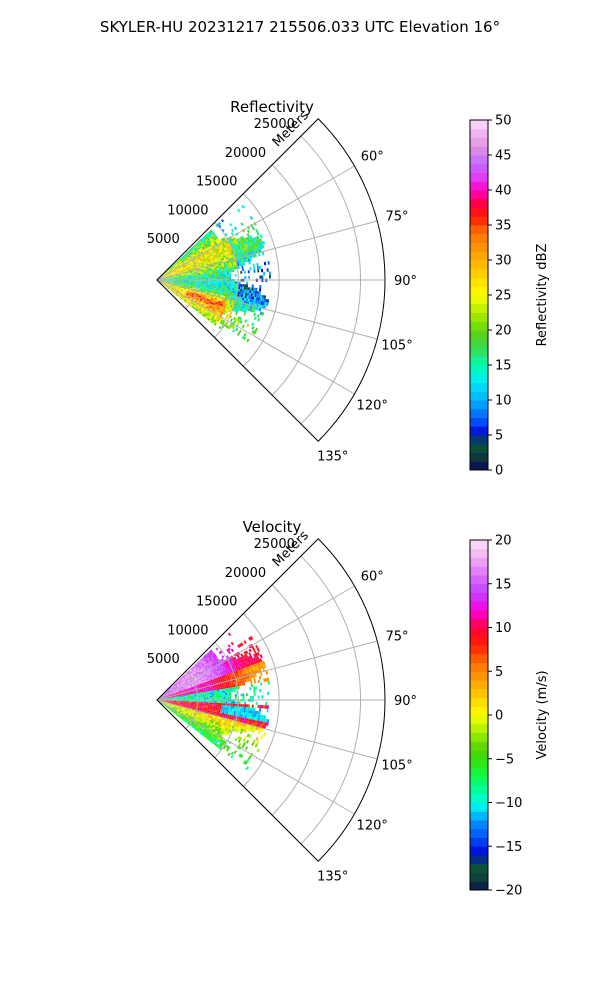 This screenshot has width=600, height=1000. Describe the element at coordinates (499, 471) in the screenshot. I see `colorbar-tick-label: 0` at that location.